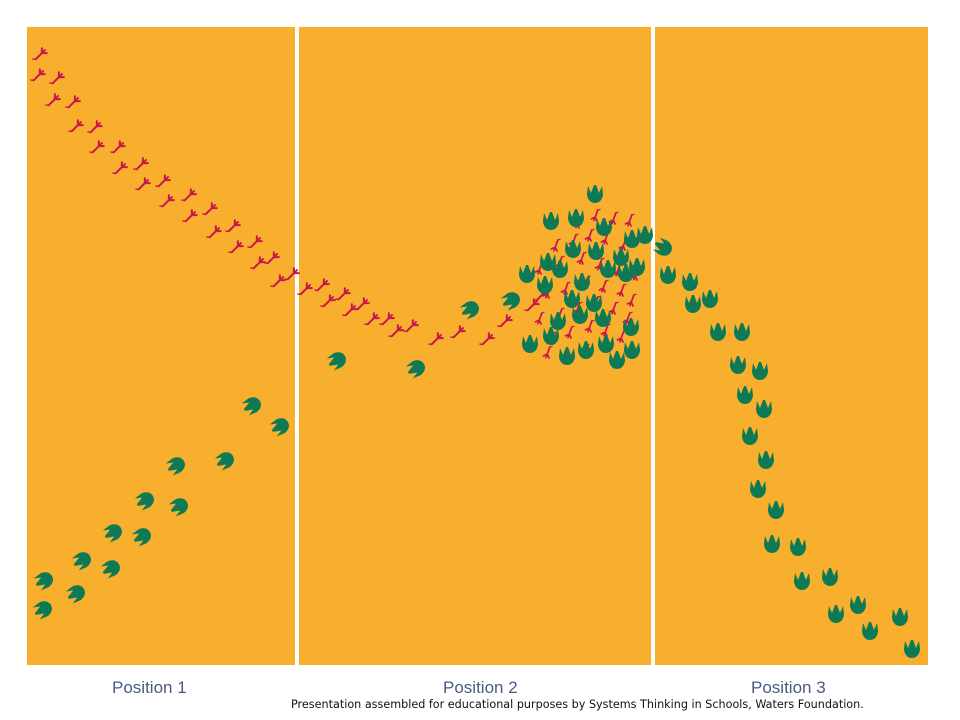 This screenshot has height=720, width=960. I want to click on position-2-label: Position 2, so click(480, 687).